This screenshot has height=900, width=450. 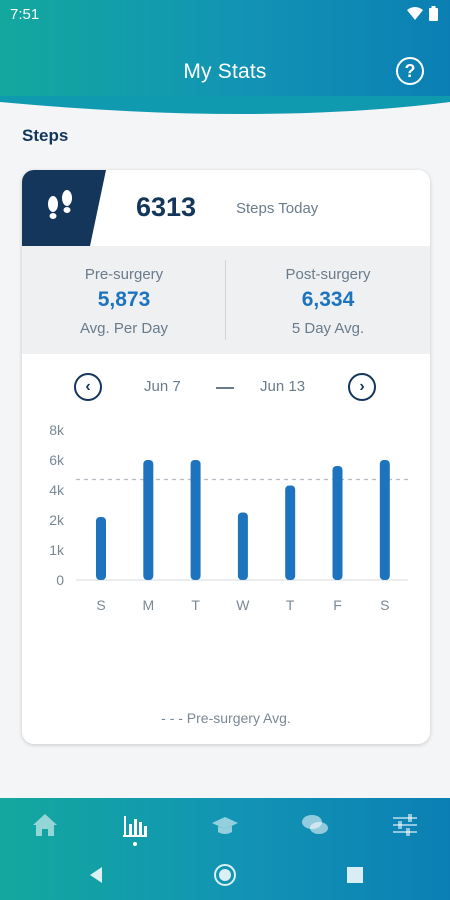 What do you see at coordinates (57, 430) in the screenshot?
I see `y-tick-label: 8k` at bounding box center [57, 430].